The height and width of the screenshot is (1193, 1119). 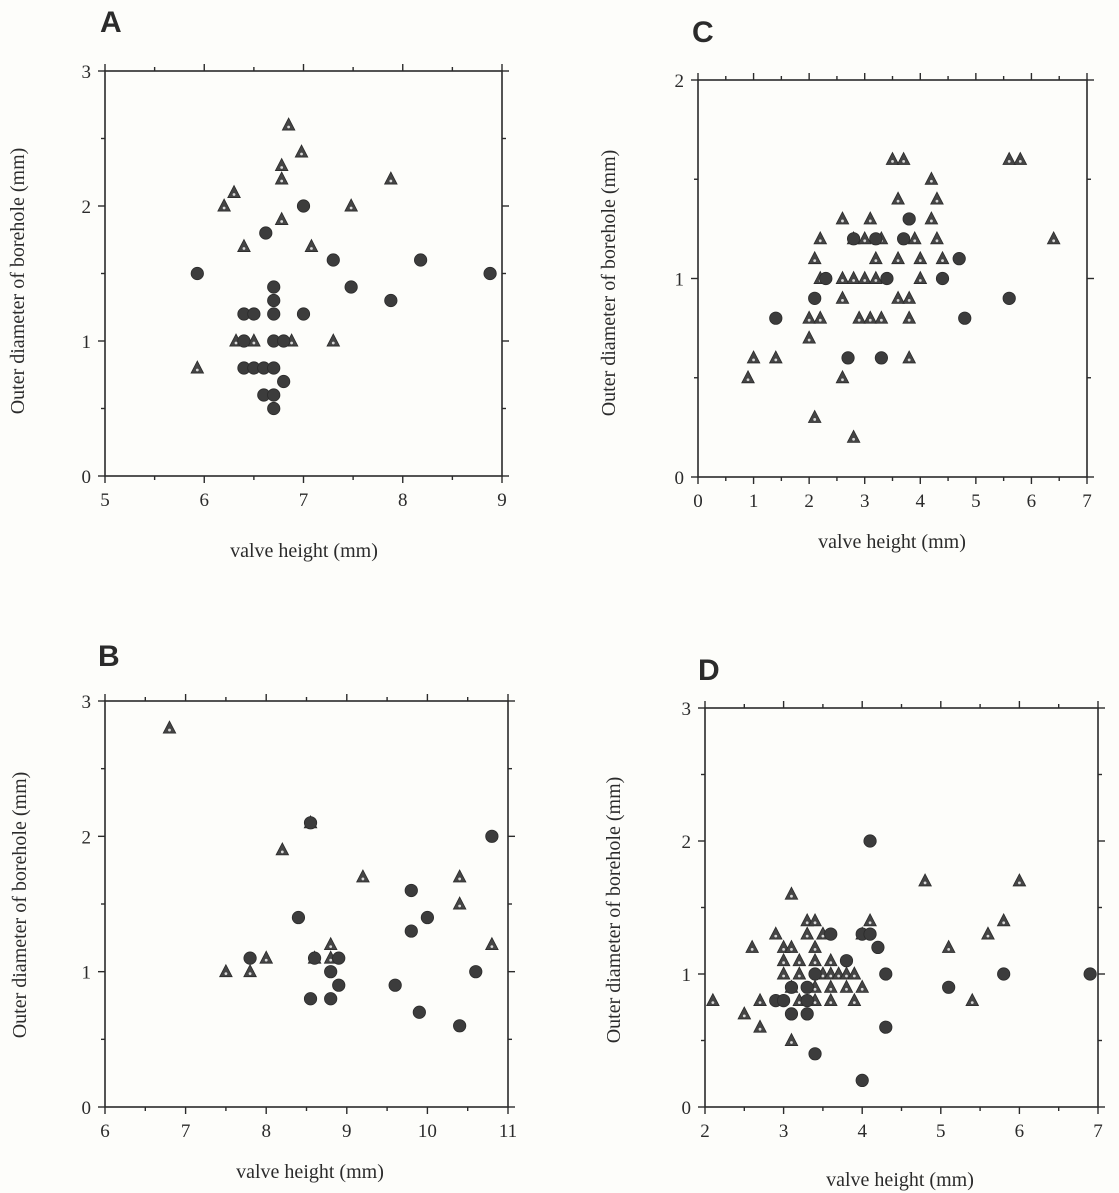 I want to click on panel-a-ytick-label: 1, so click(x=87, y=342).